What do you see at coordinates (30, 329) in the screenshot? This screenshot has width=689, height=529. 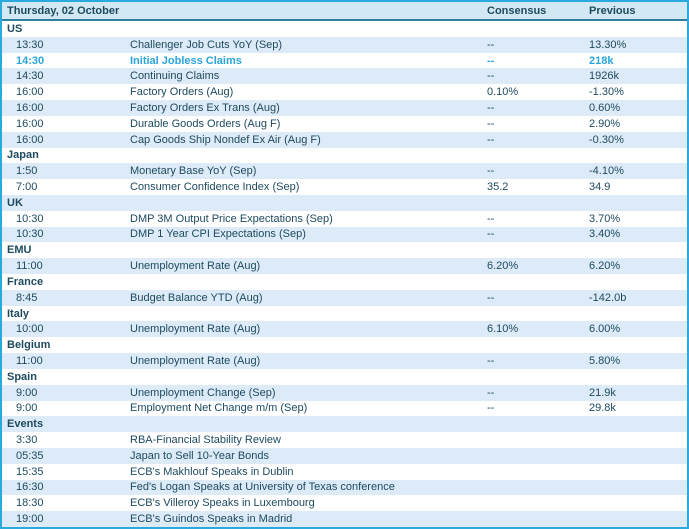 I see `event-time: 10:00` at bounding box center [30, 329].